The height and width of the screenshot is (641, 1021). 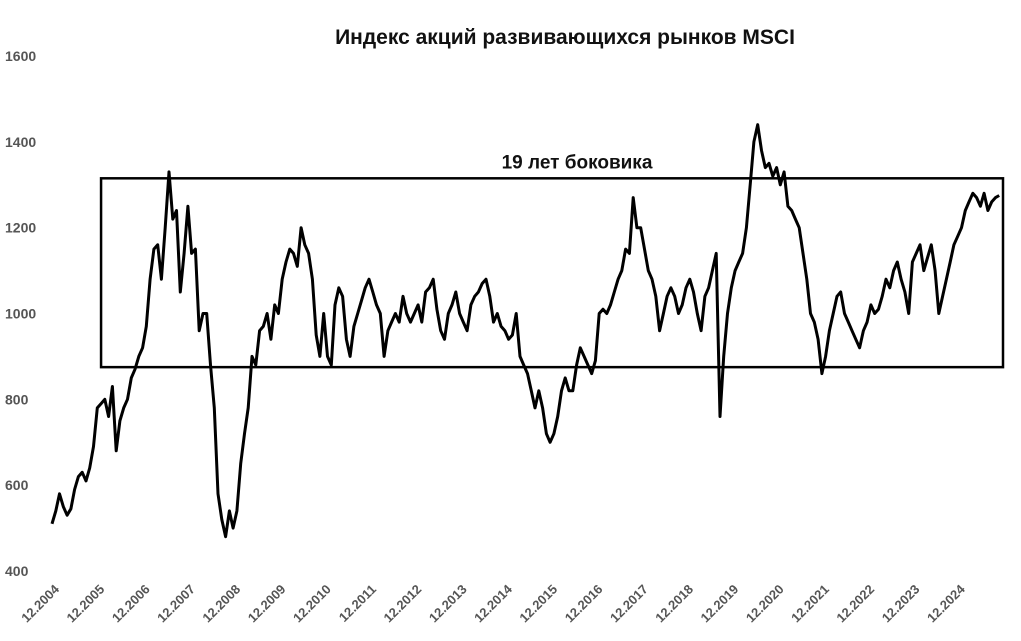 What do you see at coordinates (312, 604) in the screenshot?
I see `x-tick-label: 12.2010` at bounding box center [312, 604].